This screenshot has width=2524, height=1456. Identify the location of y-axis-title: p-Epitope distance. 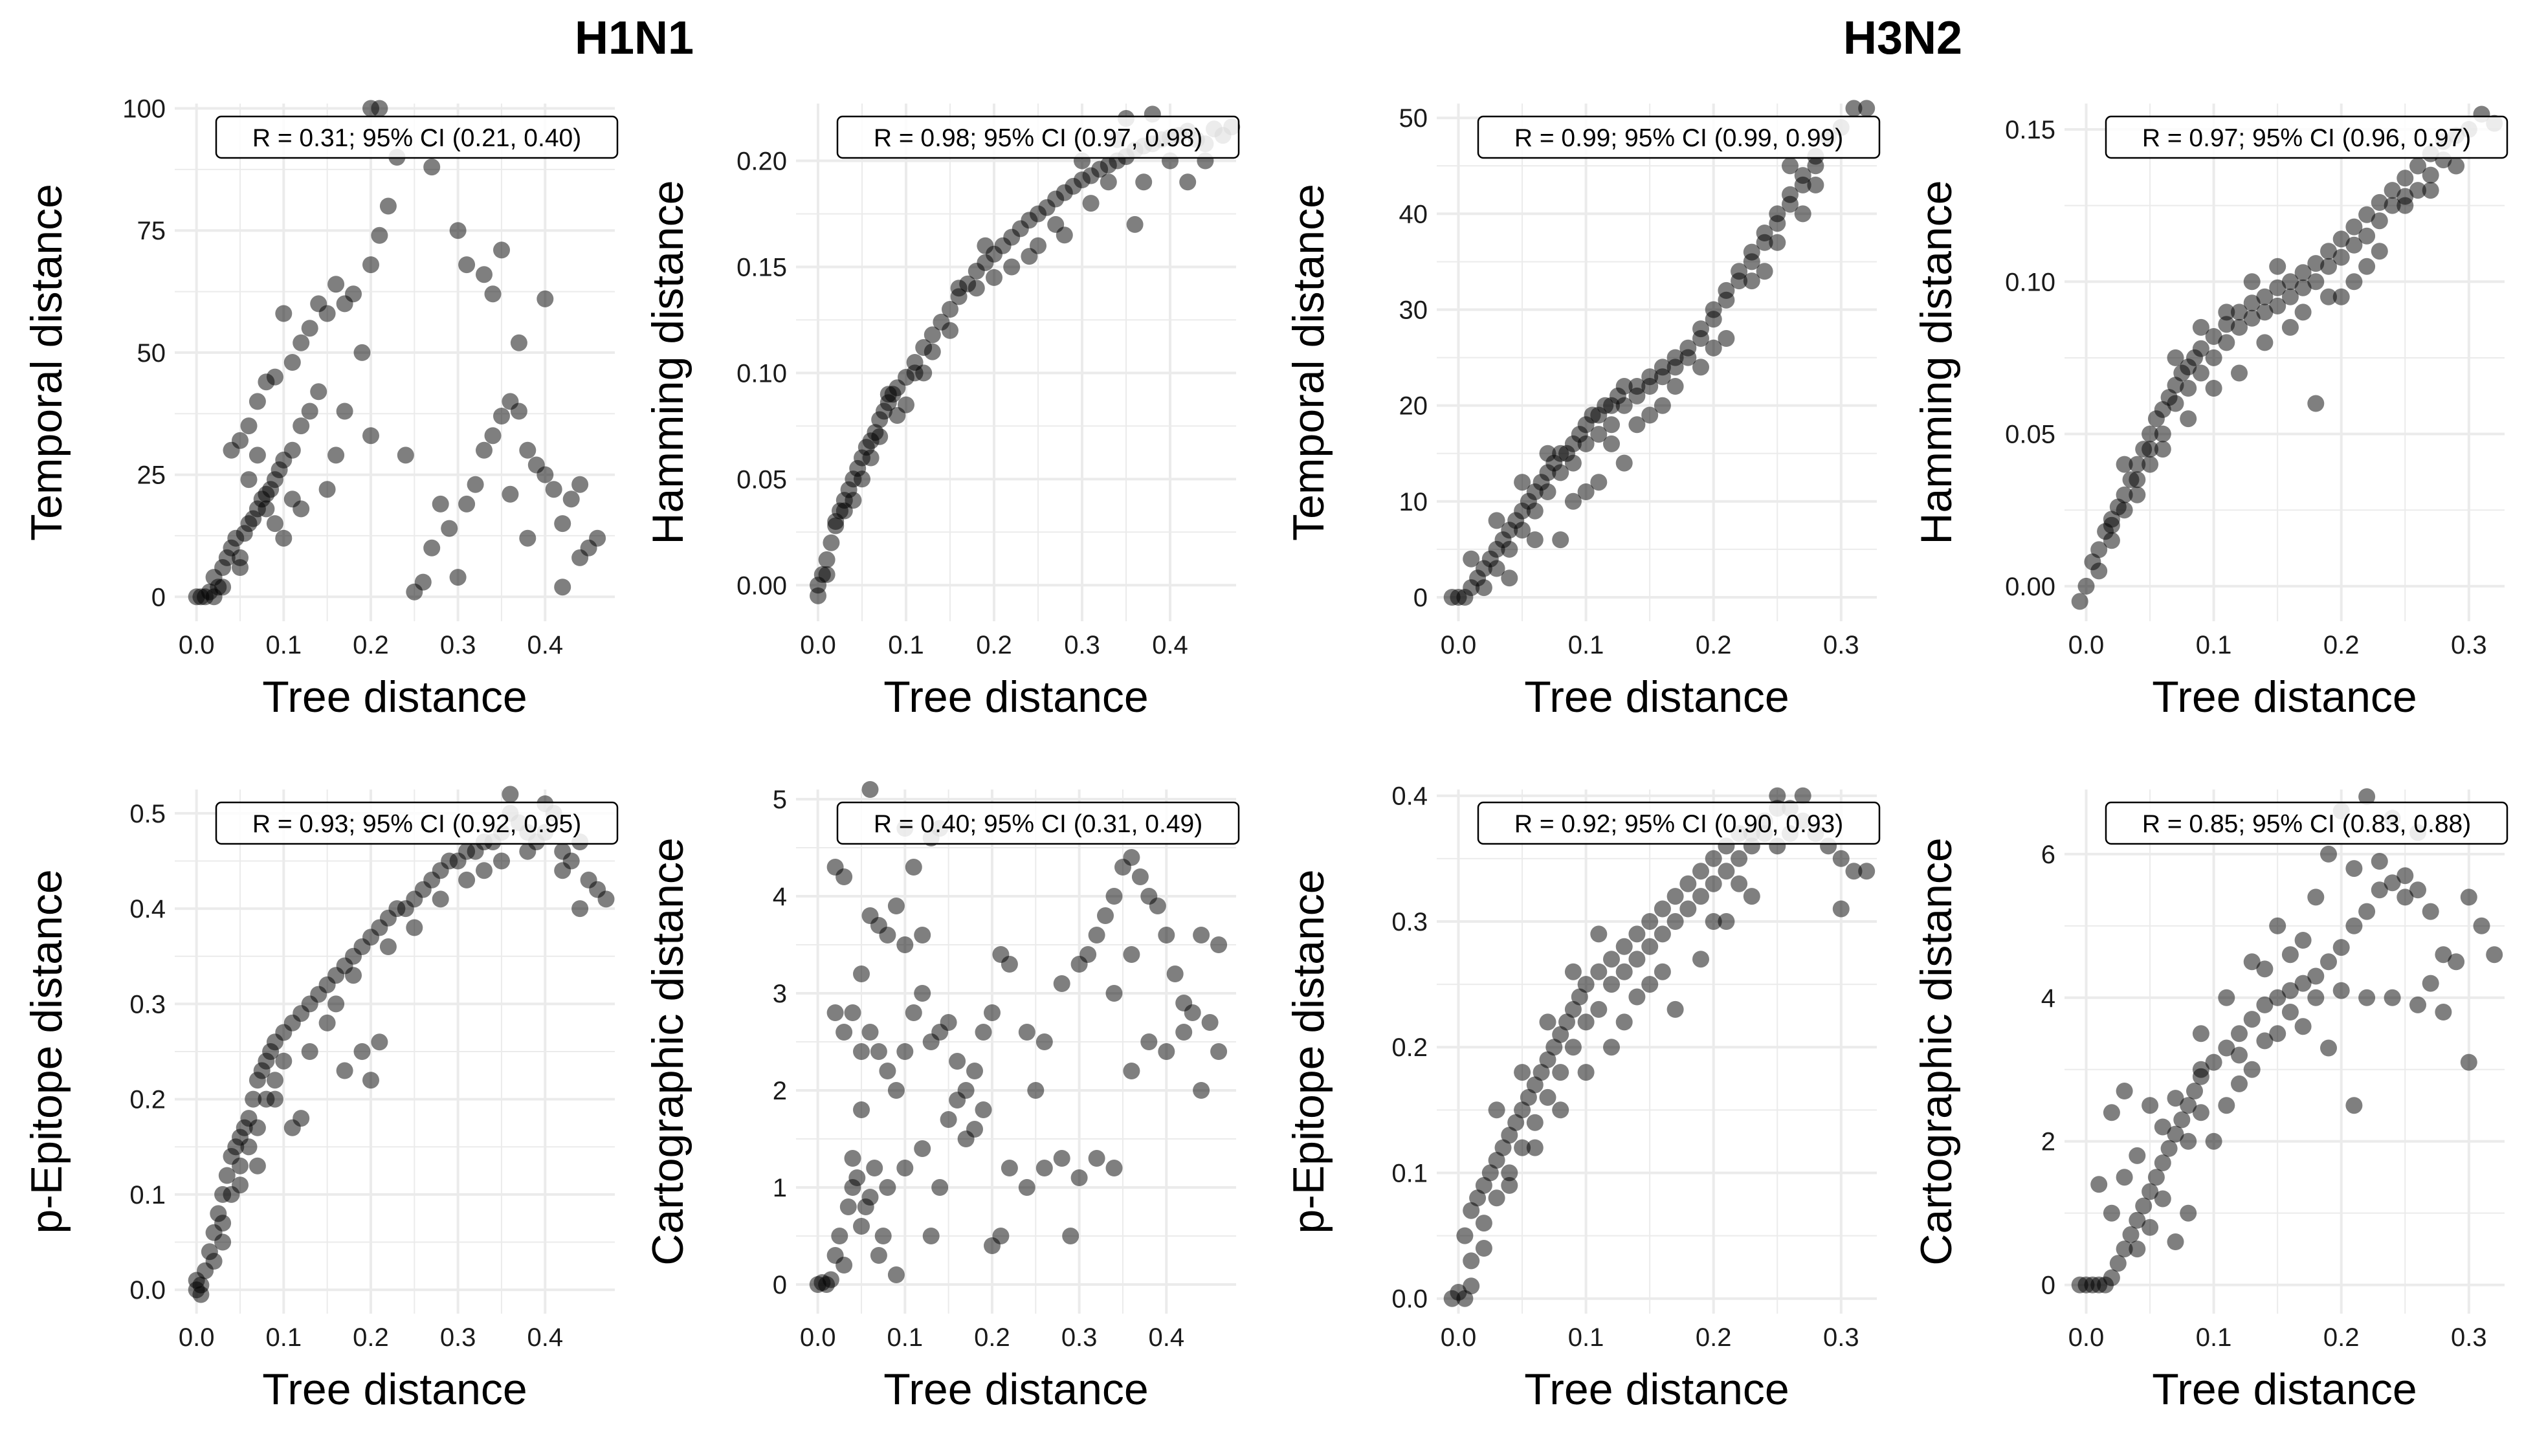
(1308, 1051).